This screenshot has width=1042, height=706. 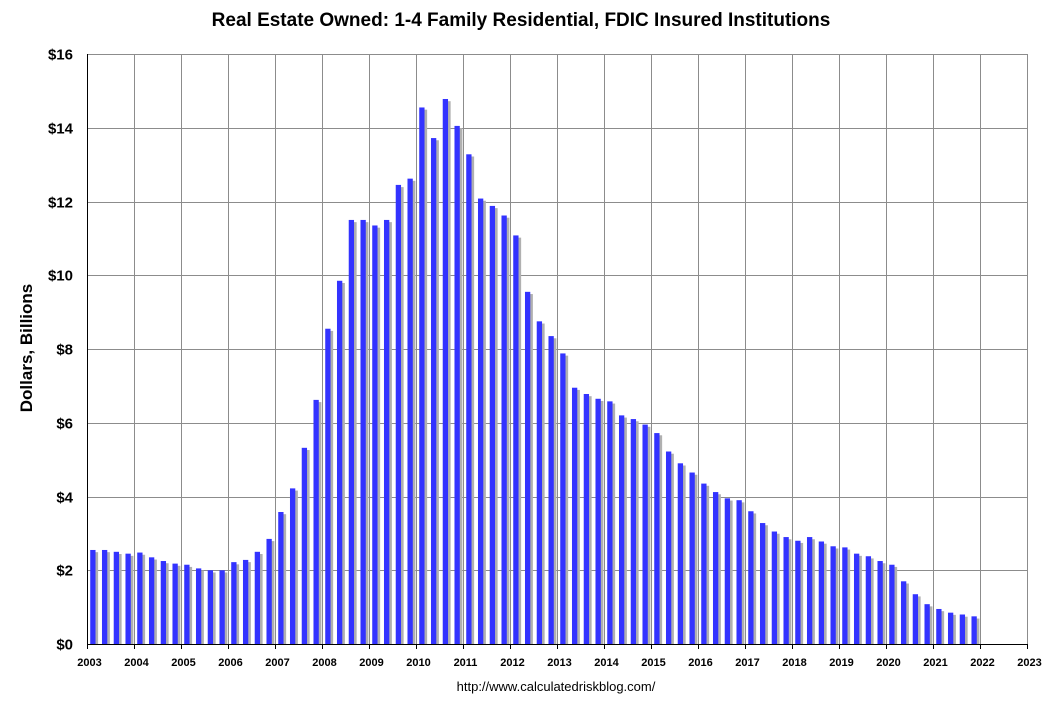 I want to click on x-tick-label: 2005, so click(x=183, y=663).